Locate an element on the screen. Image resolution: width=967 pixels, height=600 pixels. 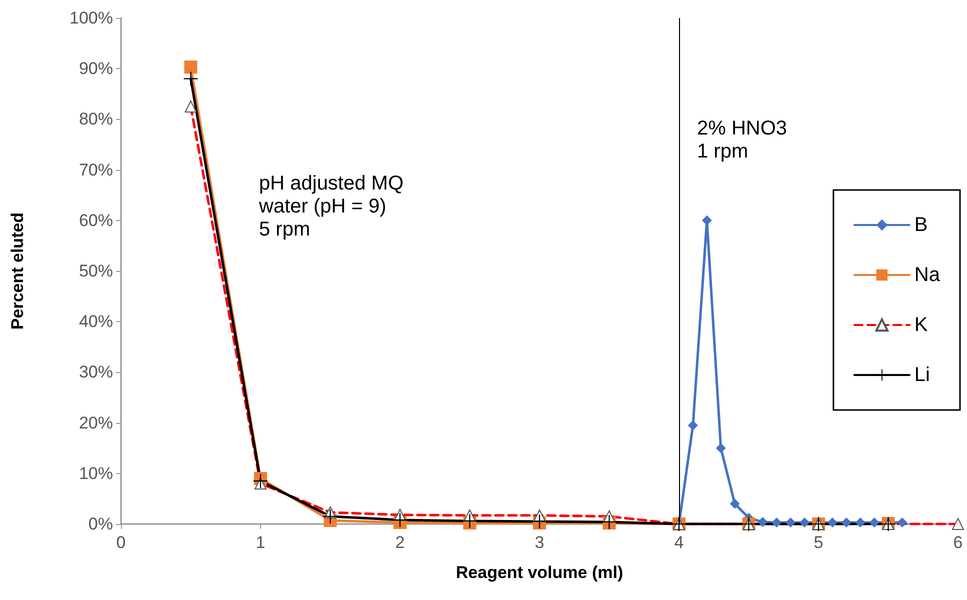
y-tick-label: 60% is located at coordinates (95, 220).